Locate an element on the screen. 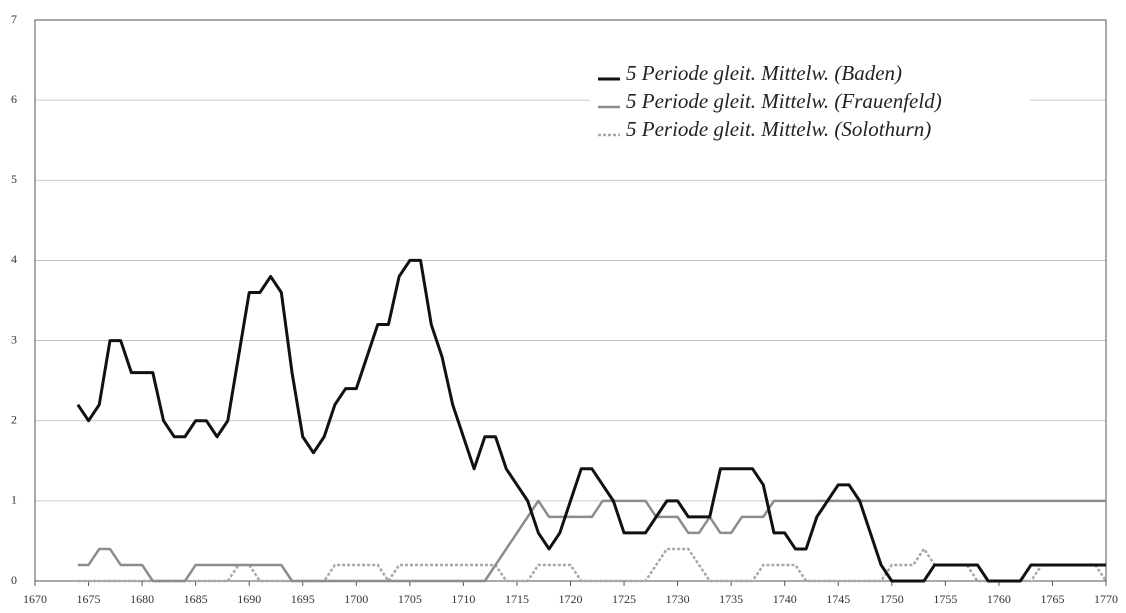  y-tick-label: 2 is located at coordinates (14, 419).